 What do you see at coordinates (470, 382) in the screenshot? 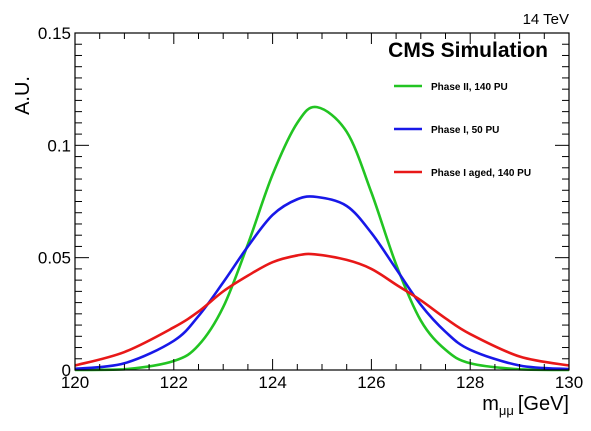
I see `x-tick-label: 128` at bounding box center [470, 382].